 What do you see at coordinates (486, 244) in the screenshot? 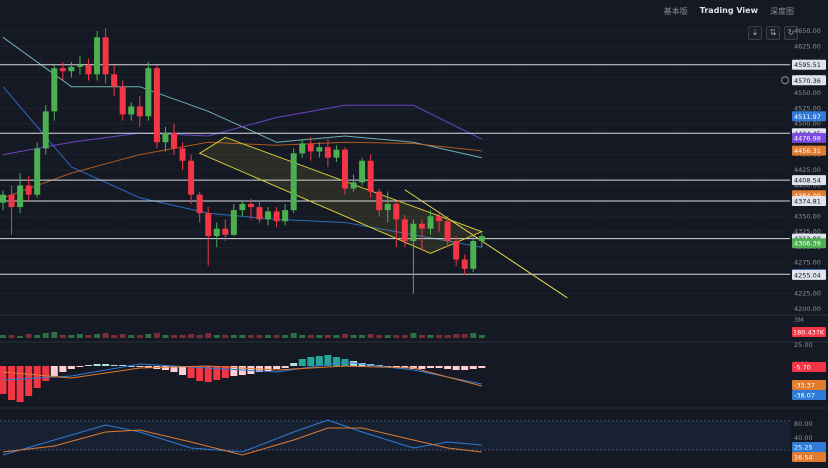
I see `trendline` at bounding box center [486, 244].